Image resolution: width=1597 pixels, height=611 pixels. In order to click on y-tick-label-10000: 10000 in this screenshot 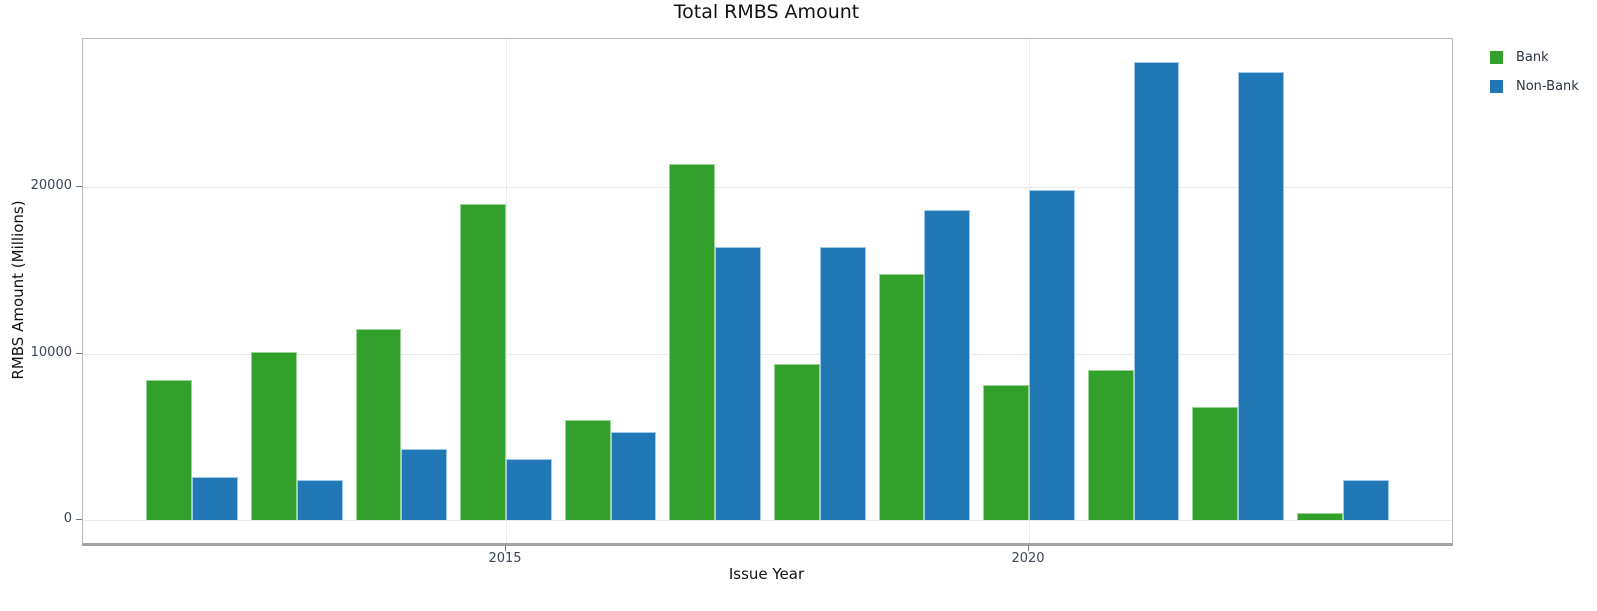, I will do `click(51, 352)`.